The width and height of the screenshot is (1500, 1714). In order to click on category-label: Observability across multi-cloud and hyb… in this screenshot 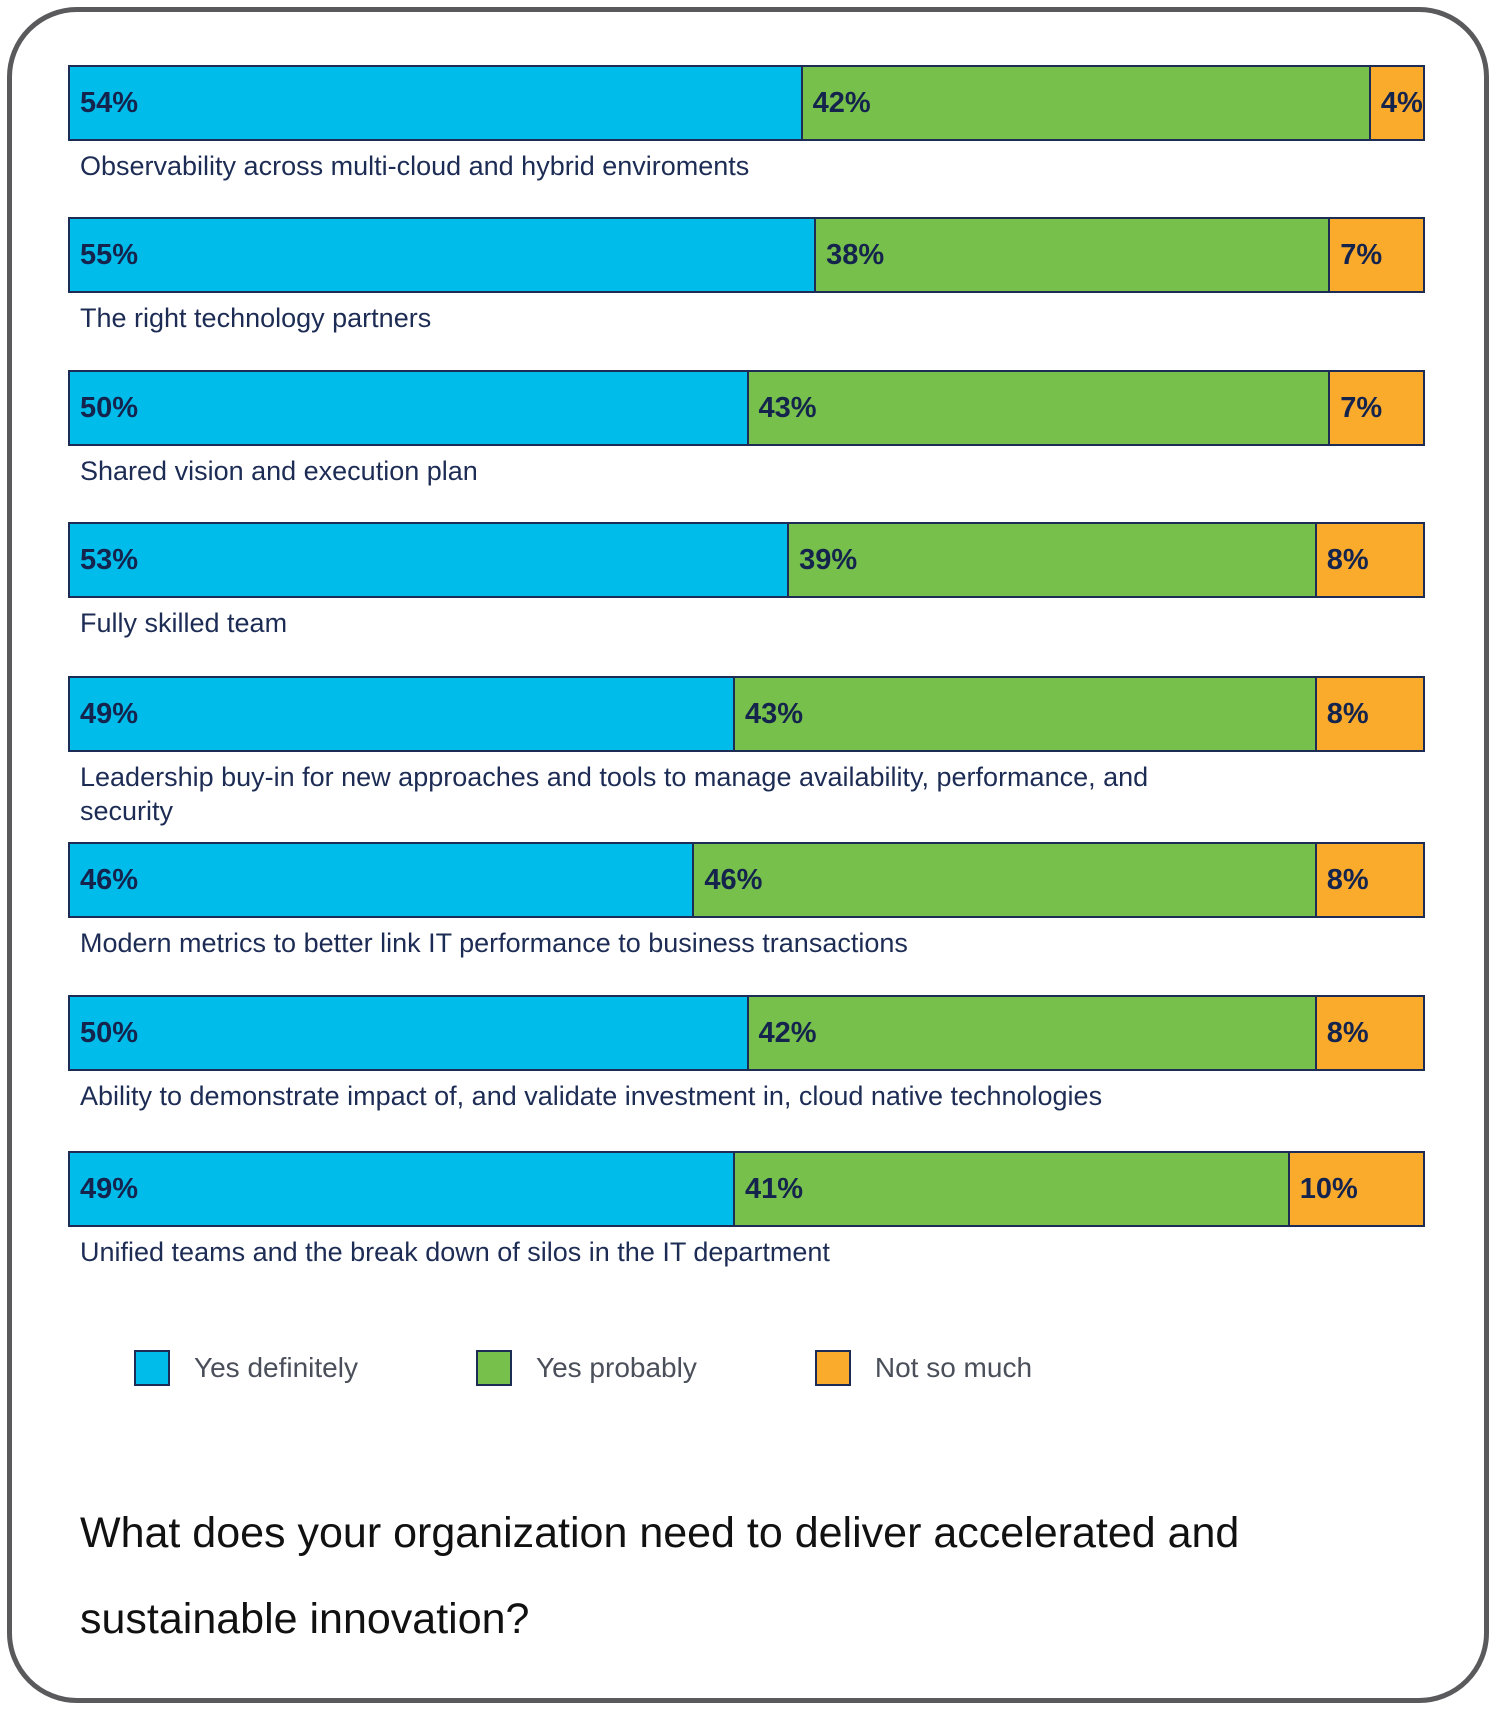, I will do `click(415, 166)`.